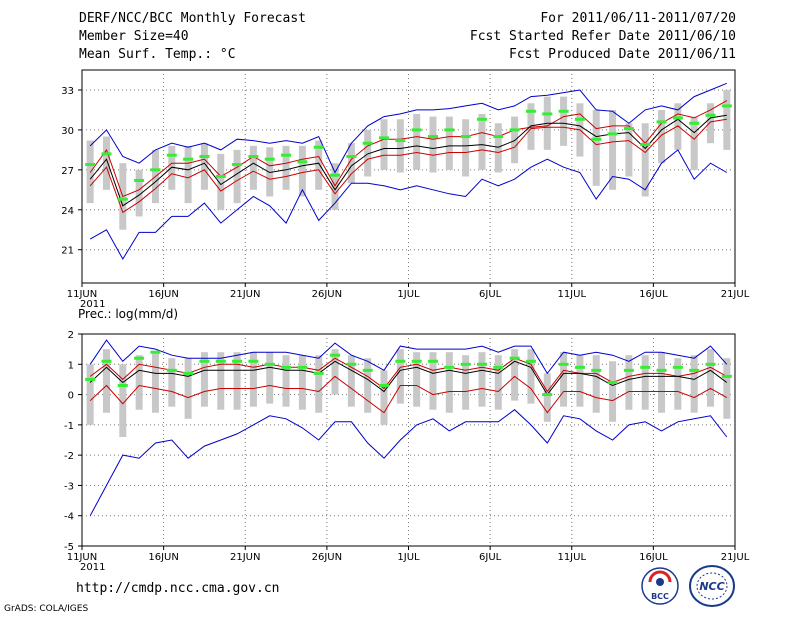 Image resolution: width=800 pixels, height=618 pixels. Describe the element at coordinates (128, 314) in the screenshot. I see `prec-panel-title: Prec.: log(mm/d)` at that location.